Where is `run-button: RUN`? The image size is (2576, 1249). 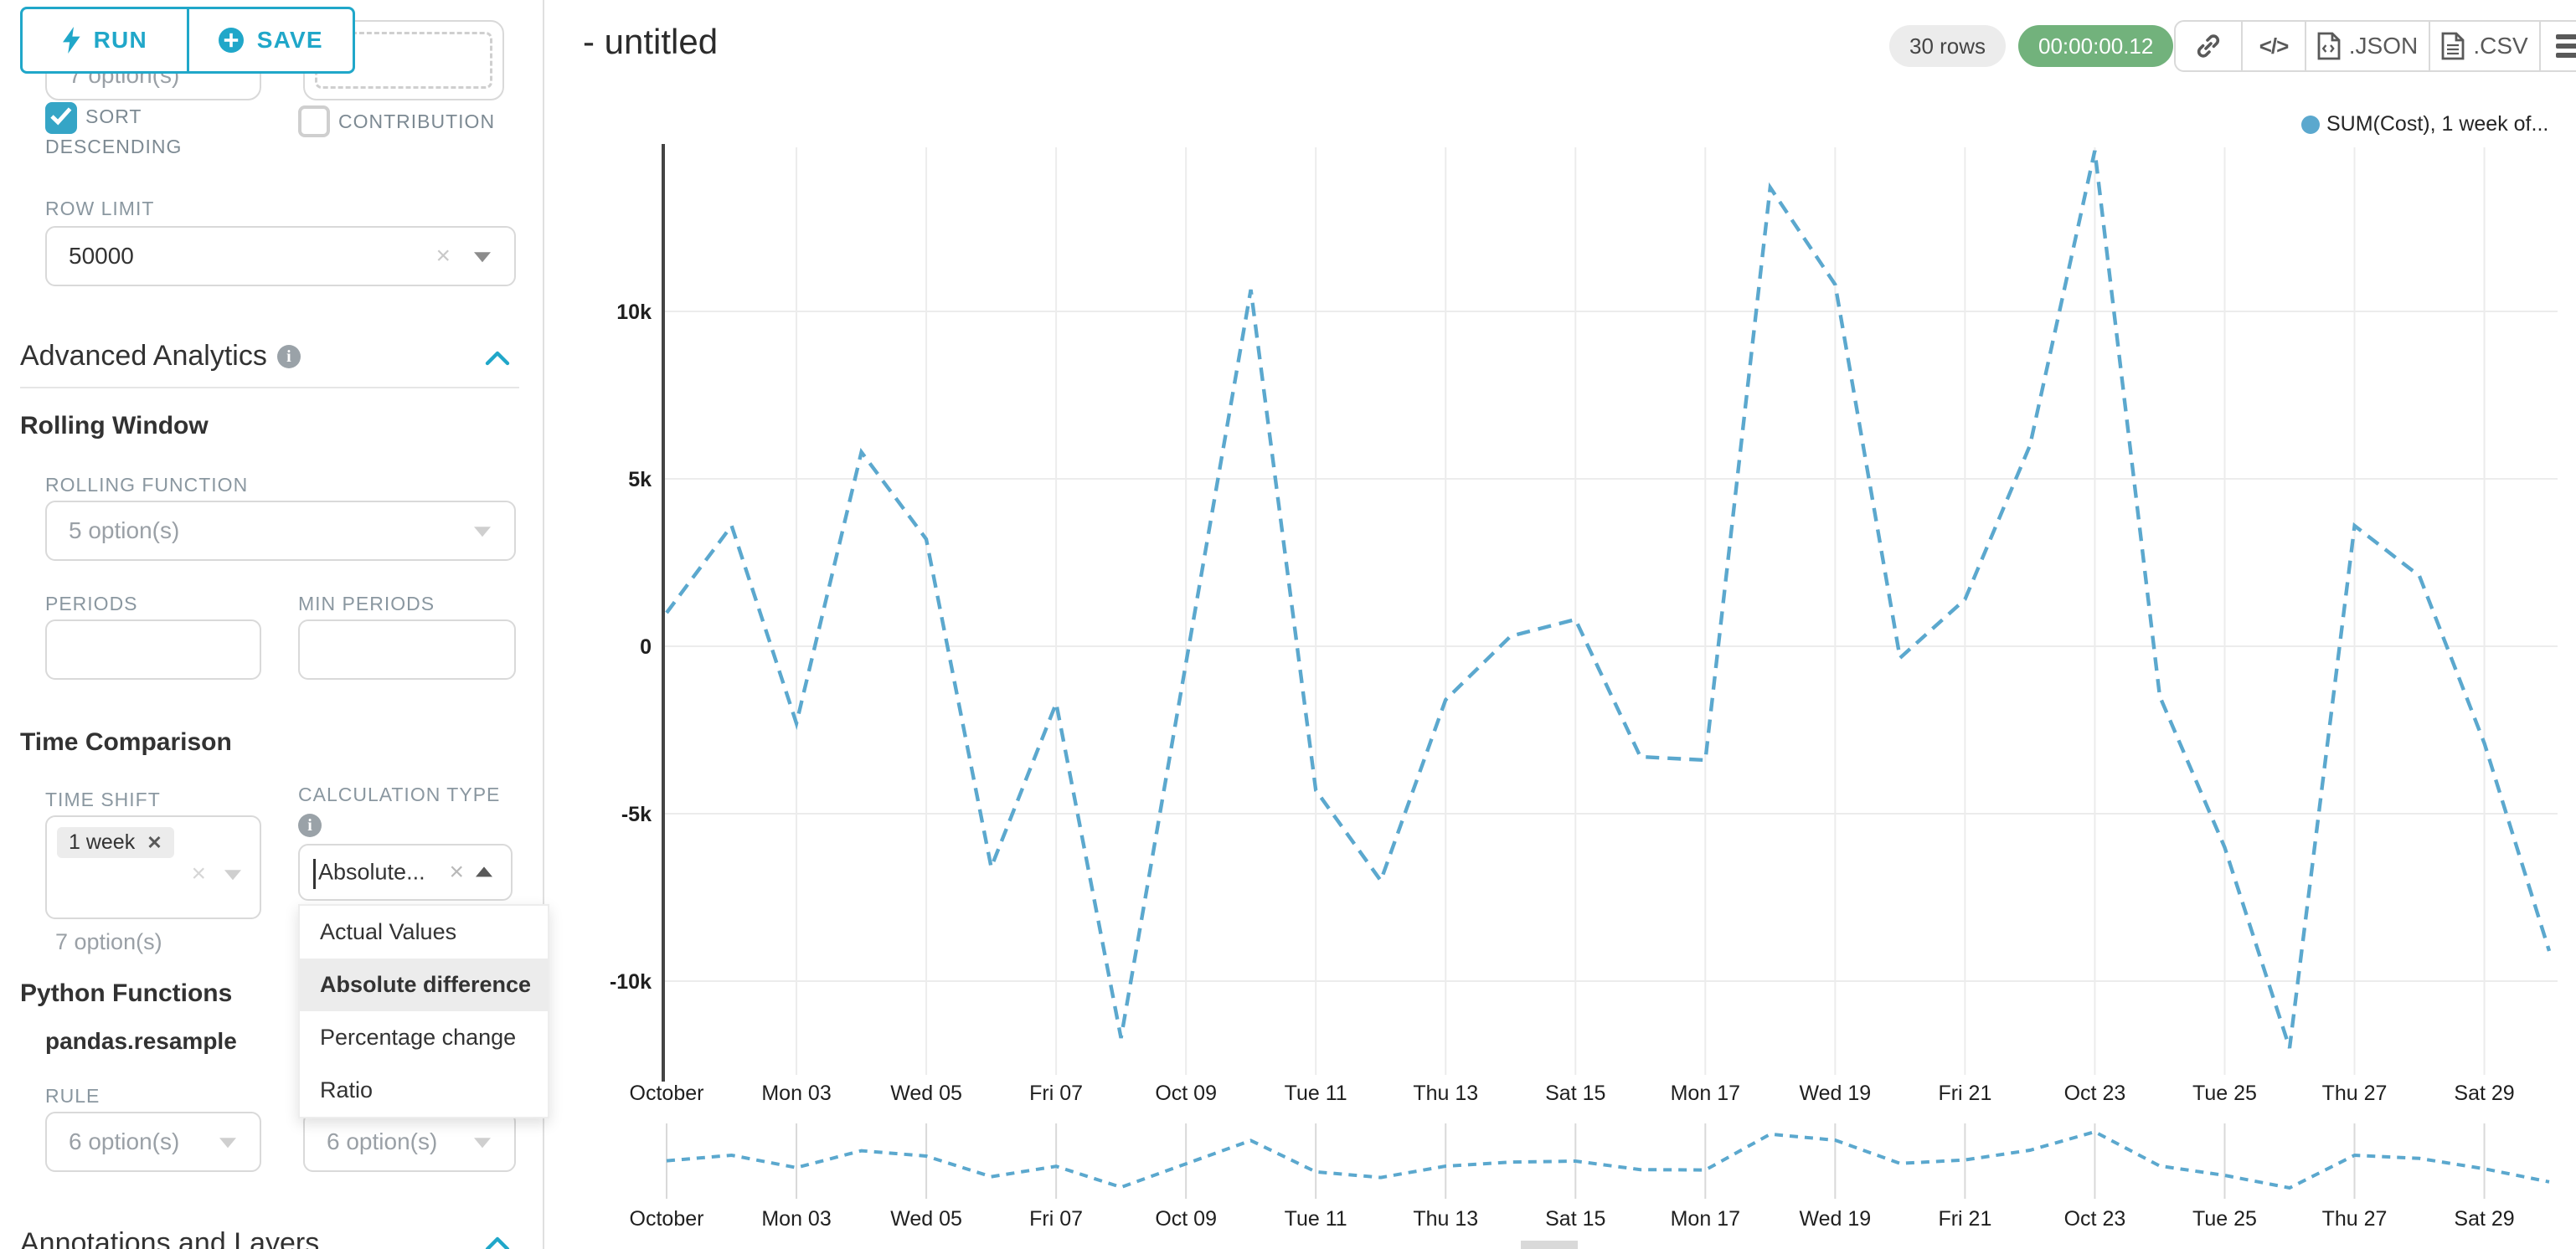
run-button: RUN is located at coordinates (105, 40).